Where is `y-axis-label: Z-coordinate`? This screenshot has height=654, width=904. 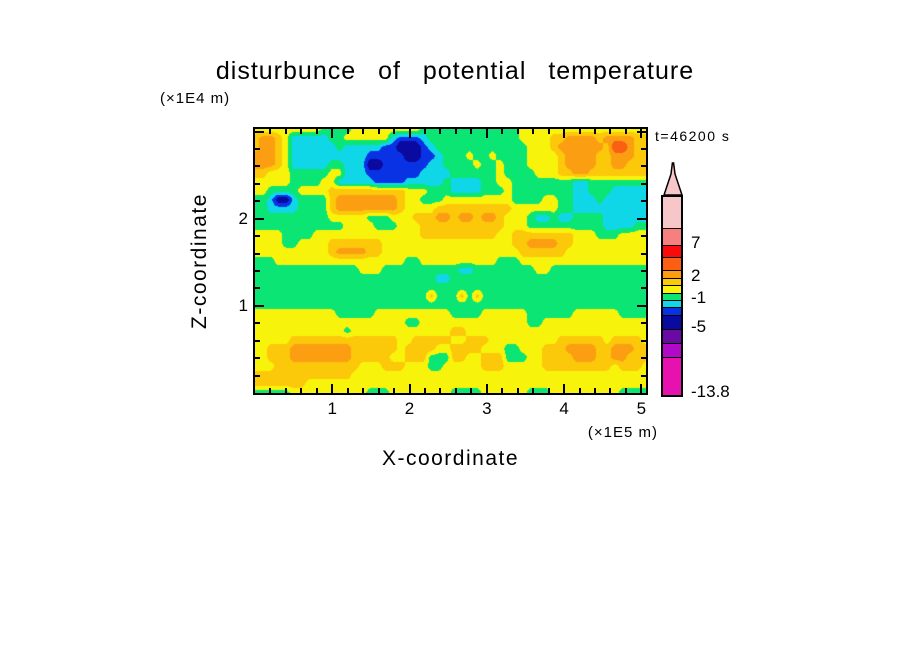 y-axis-label: Z-coordinate is located at coordinates (199, 261).